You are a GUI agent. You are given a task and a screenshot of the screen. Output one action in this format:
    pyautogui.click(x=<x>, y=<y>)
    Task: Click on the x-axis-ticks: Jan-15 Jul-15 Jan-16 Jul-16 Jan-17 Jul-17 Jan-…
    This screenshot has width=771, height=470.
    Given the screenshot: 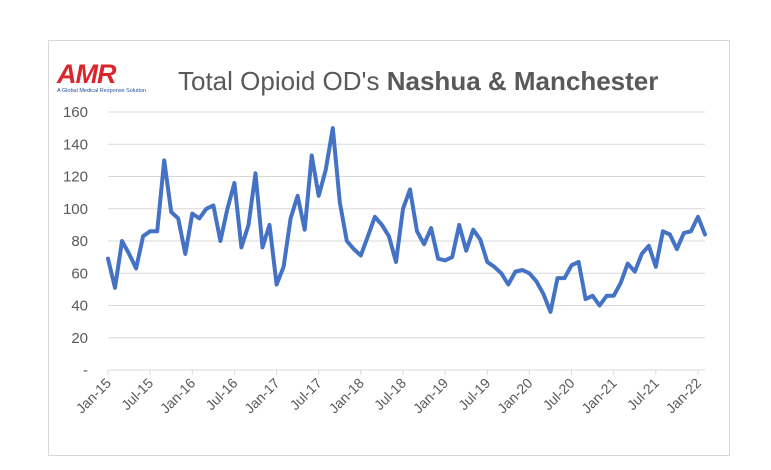 What is the action you would take?
    pyautogui.click(x=389, y=393)
    